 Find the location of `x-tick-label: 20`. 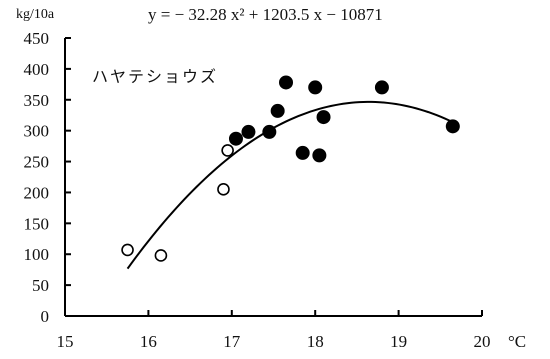

x-tick-label: 20 is located at coordinates (482, 341).